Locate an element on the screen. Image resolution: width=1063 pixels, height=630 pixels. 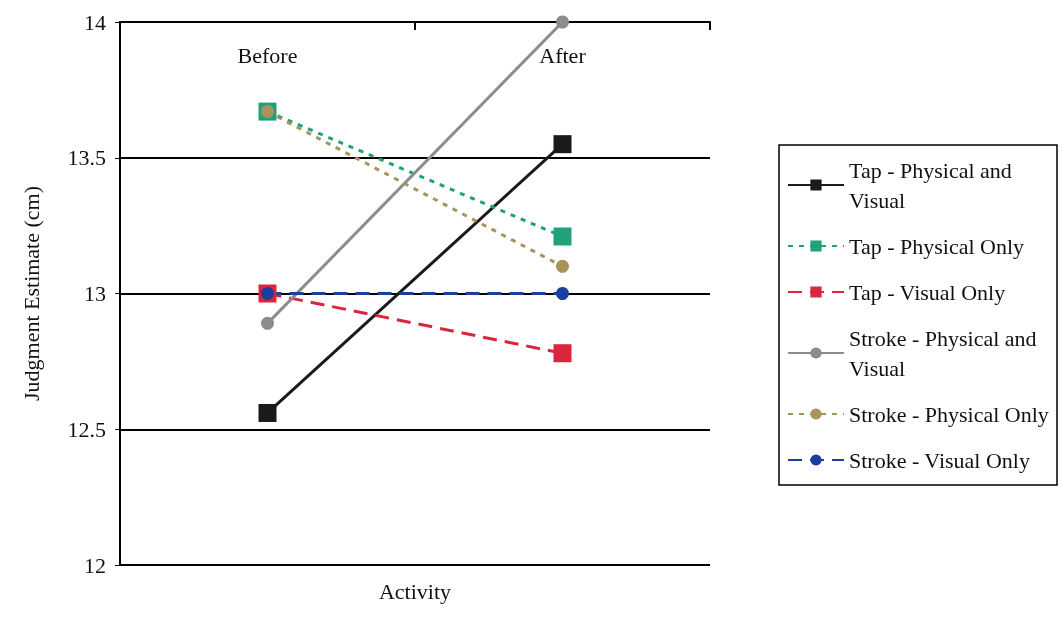
x-axis-title: Activity is located at coordinates (415, 591).